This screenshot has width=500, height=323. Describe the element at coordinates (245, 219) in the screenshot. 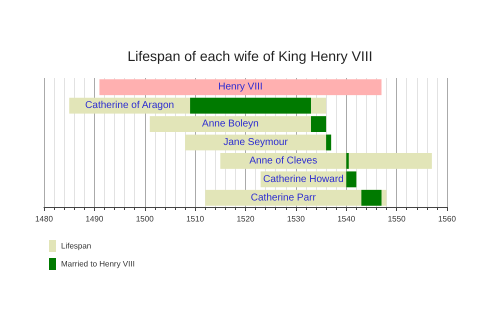

I see `x-tick-label: 1520` at that location.